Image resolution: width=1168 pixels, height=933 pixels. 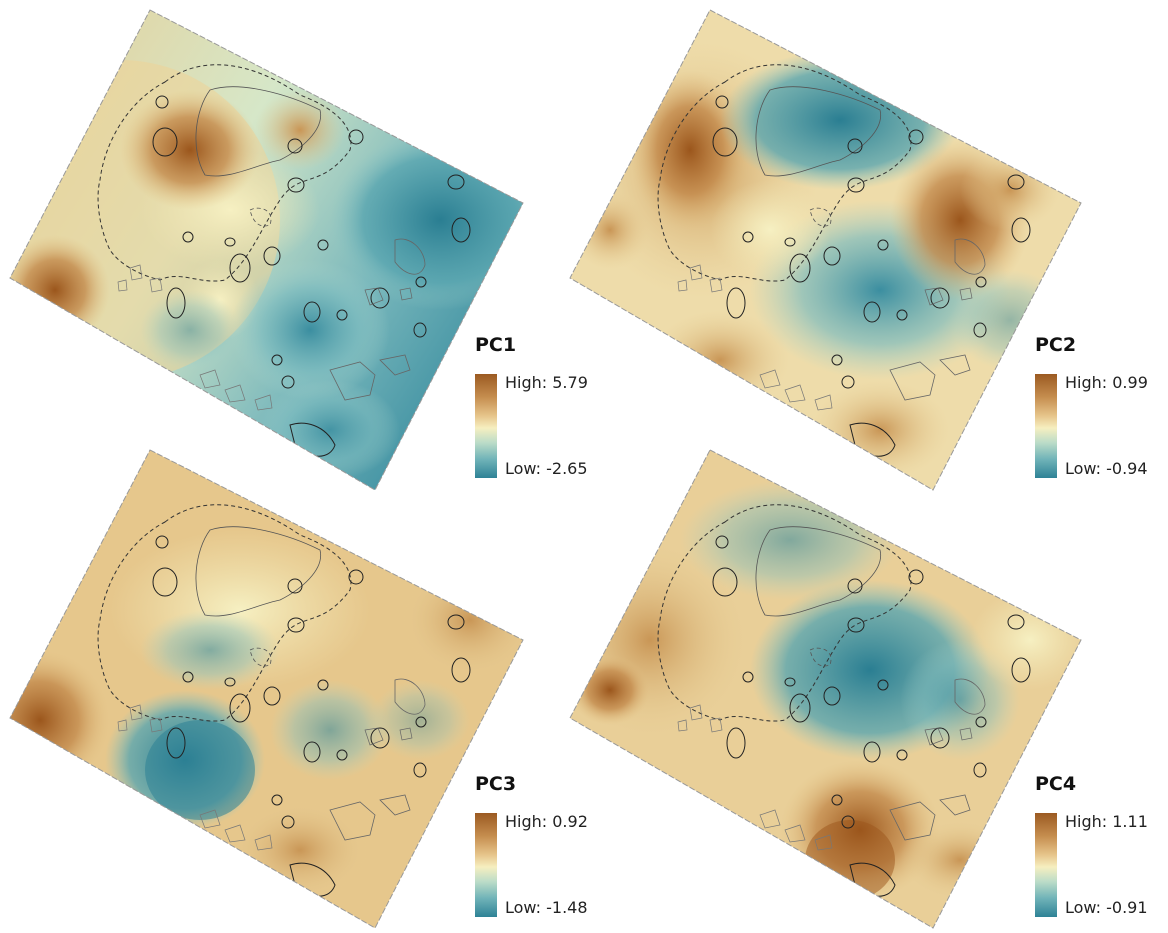 What do you see at coordinates (486, 865) in the screenshot?
I see `color-ramp-pc3` at bounding box center [486, 865].